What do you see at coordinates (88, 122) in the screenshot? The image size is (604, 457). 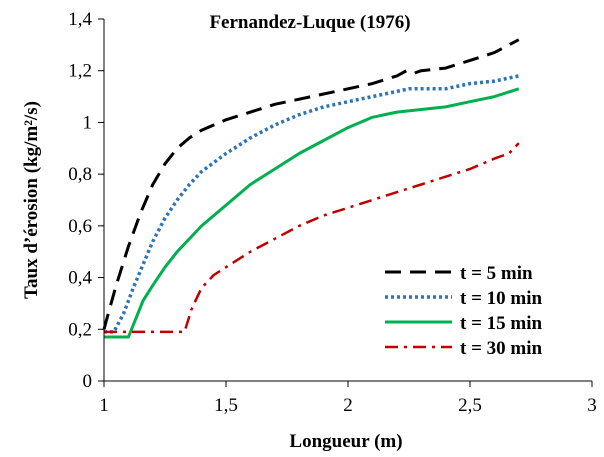 I see `y-tick-label: 1` at bounding box center [88, 122].